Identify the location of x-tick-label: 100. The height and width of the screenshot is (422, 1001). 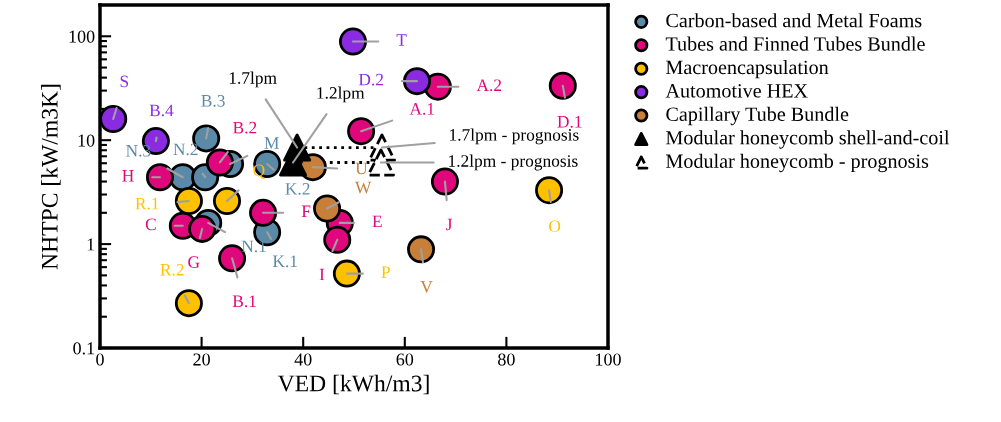
(608, 359).